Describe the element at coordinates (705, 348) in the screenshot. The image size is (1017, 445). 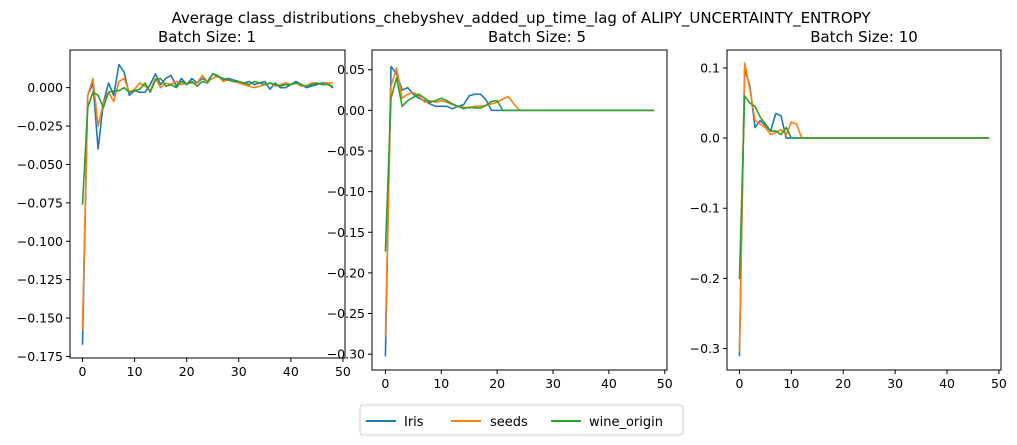
I see `y-tick-label: −0.3` at that location.